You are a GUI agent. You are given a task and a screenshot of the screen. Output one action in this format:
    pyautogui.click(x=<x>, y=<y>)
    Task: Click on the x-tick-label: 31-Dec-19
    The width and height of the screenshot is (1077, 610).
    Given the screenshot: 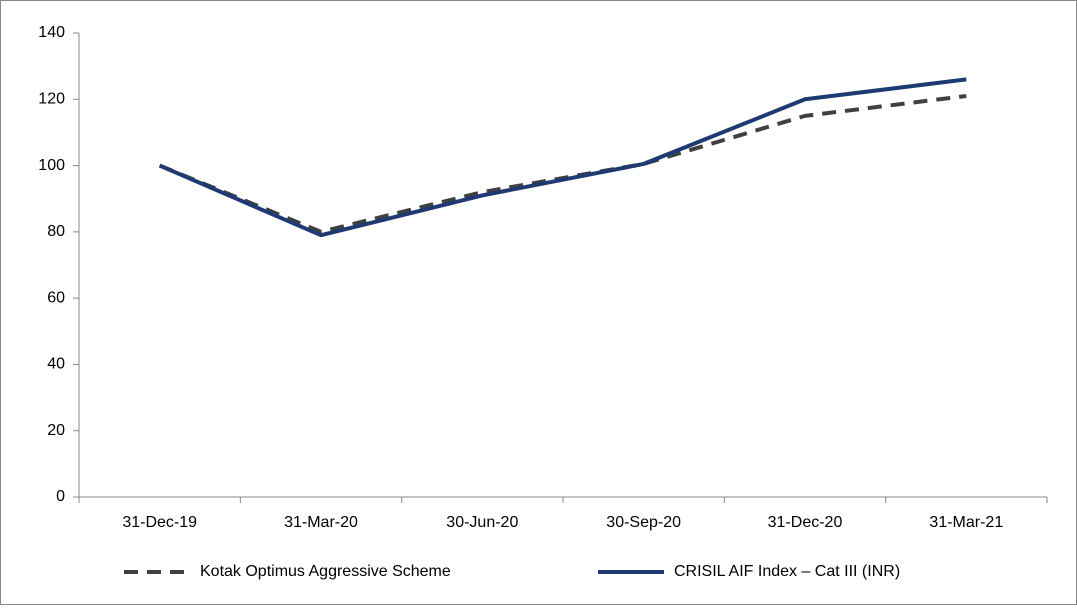 What is the action you would take?
    pyautogui.click(x=159, y=522)
    